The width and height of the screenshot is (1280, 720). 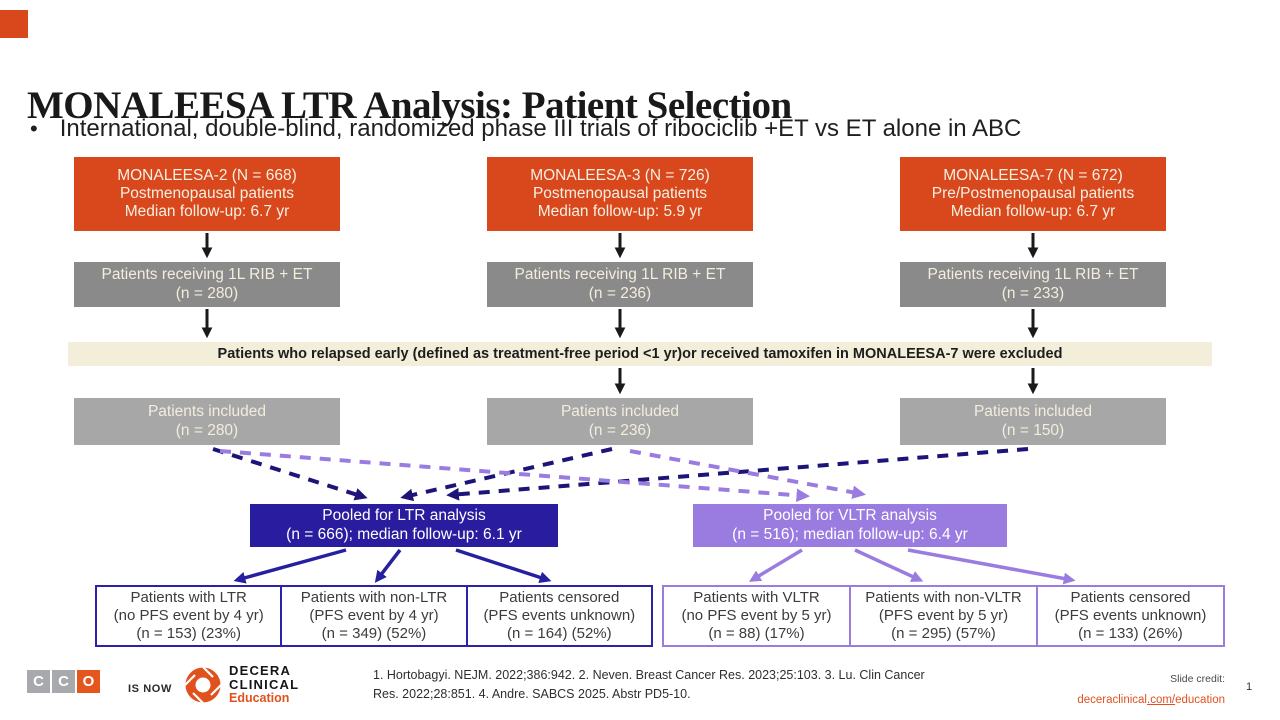 I want to click on outcome-line: (PFS event by 4 yr), so click(x=374, y=615).